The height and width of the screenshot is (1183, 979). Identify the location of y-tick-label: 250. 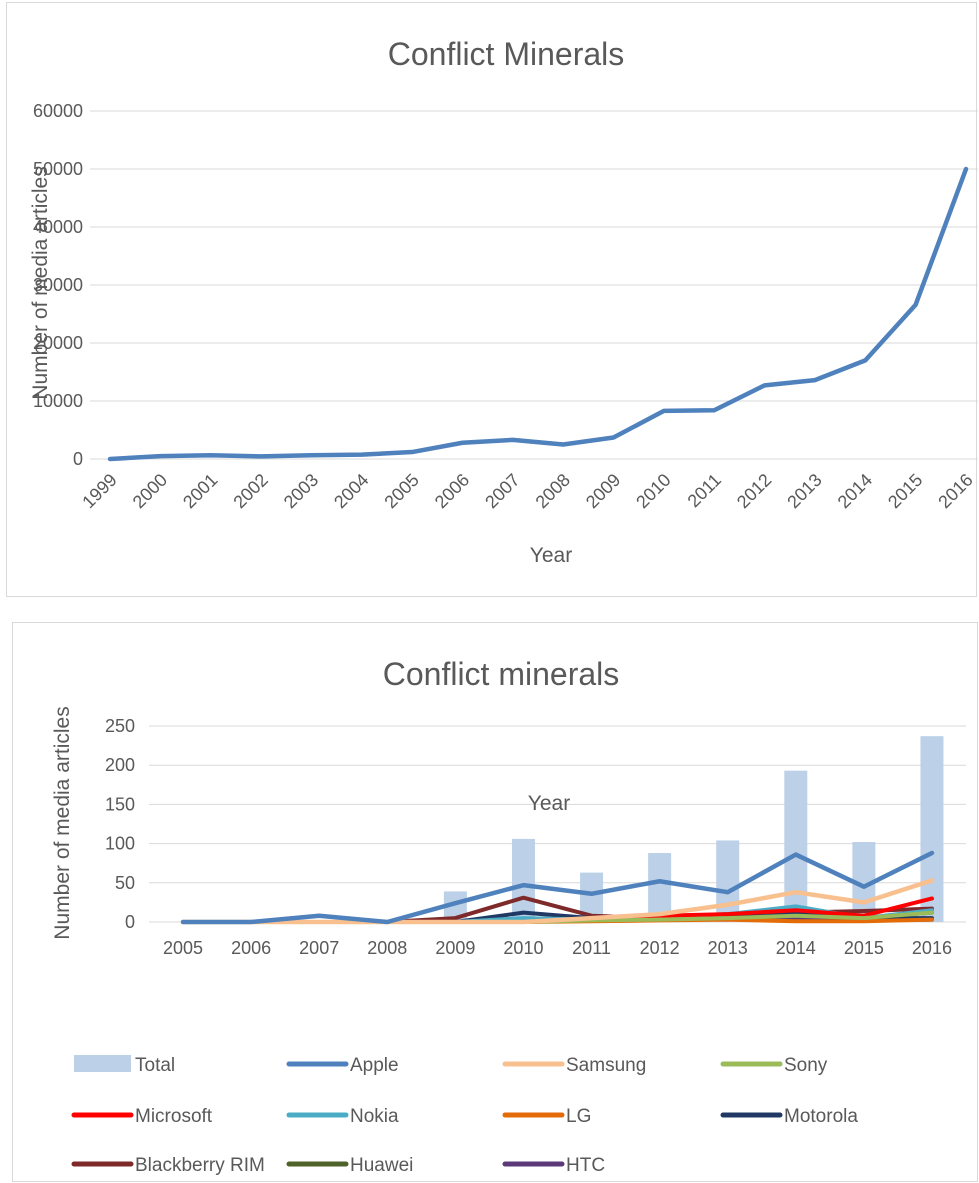
(120, 726).